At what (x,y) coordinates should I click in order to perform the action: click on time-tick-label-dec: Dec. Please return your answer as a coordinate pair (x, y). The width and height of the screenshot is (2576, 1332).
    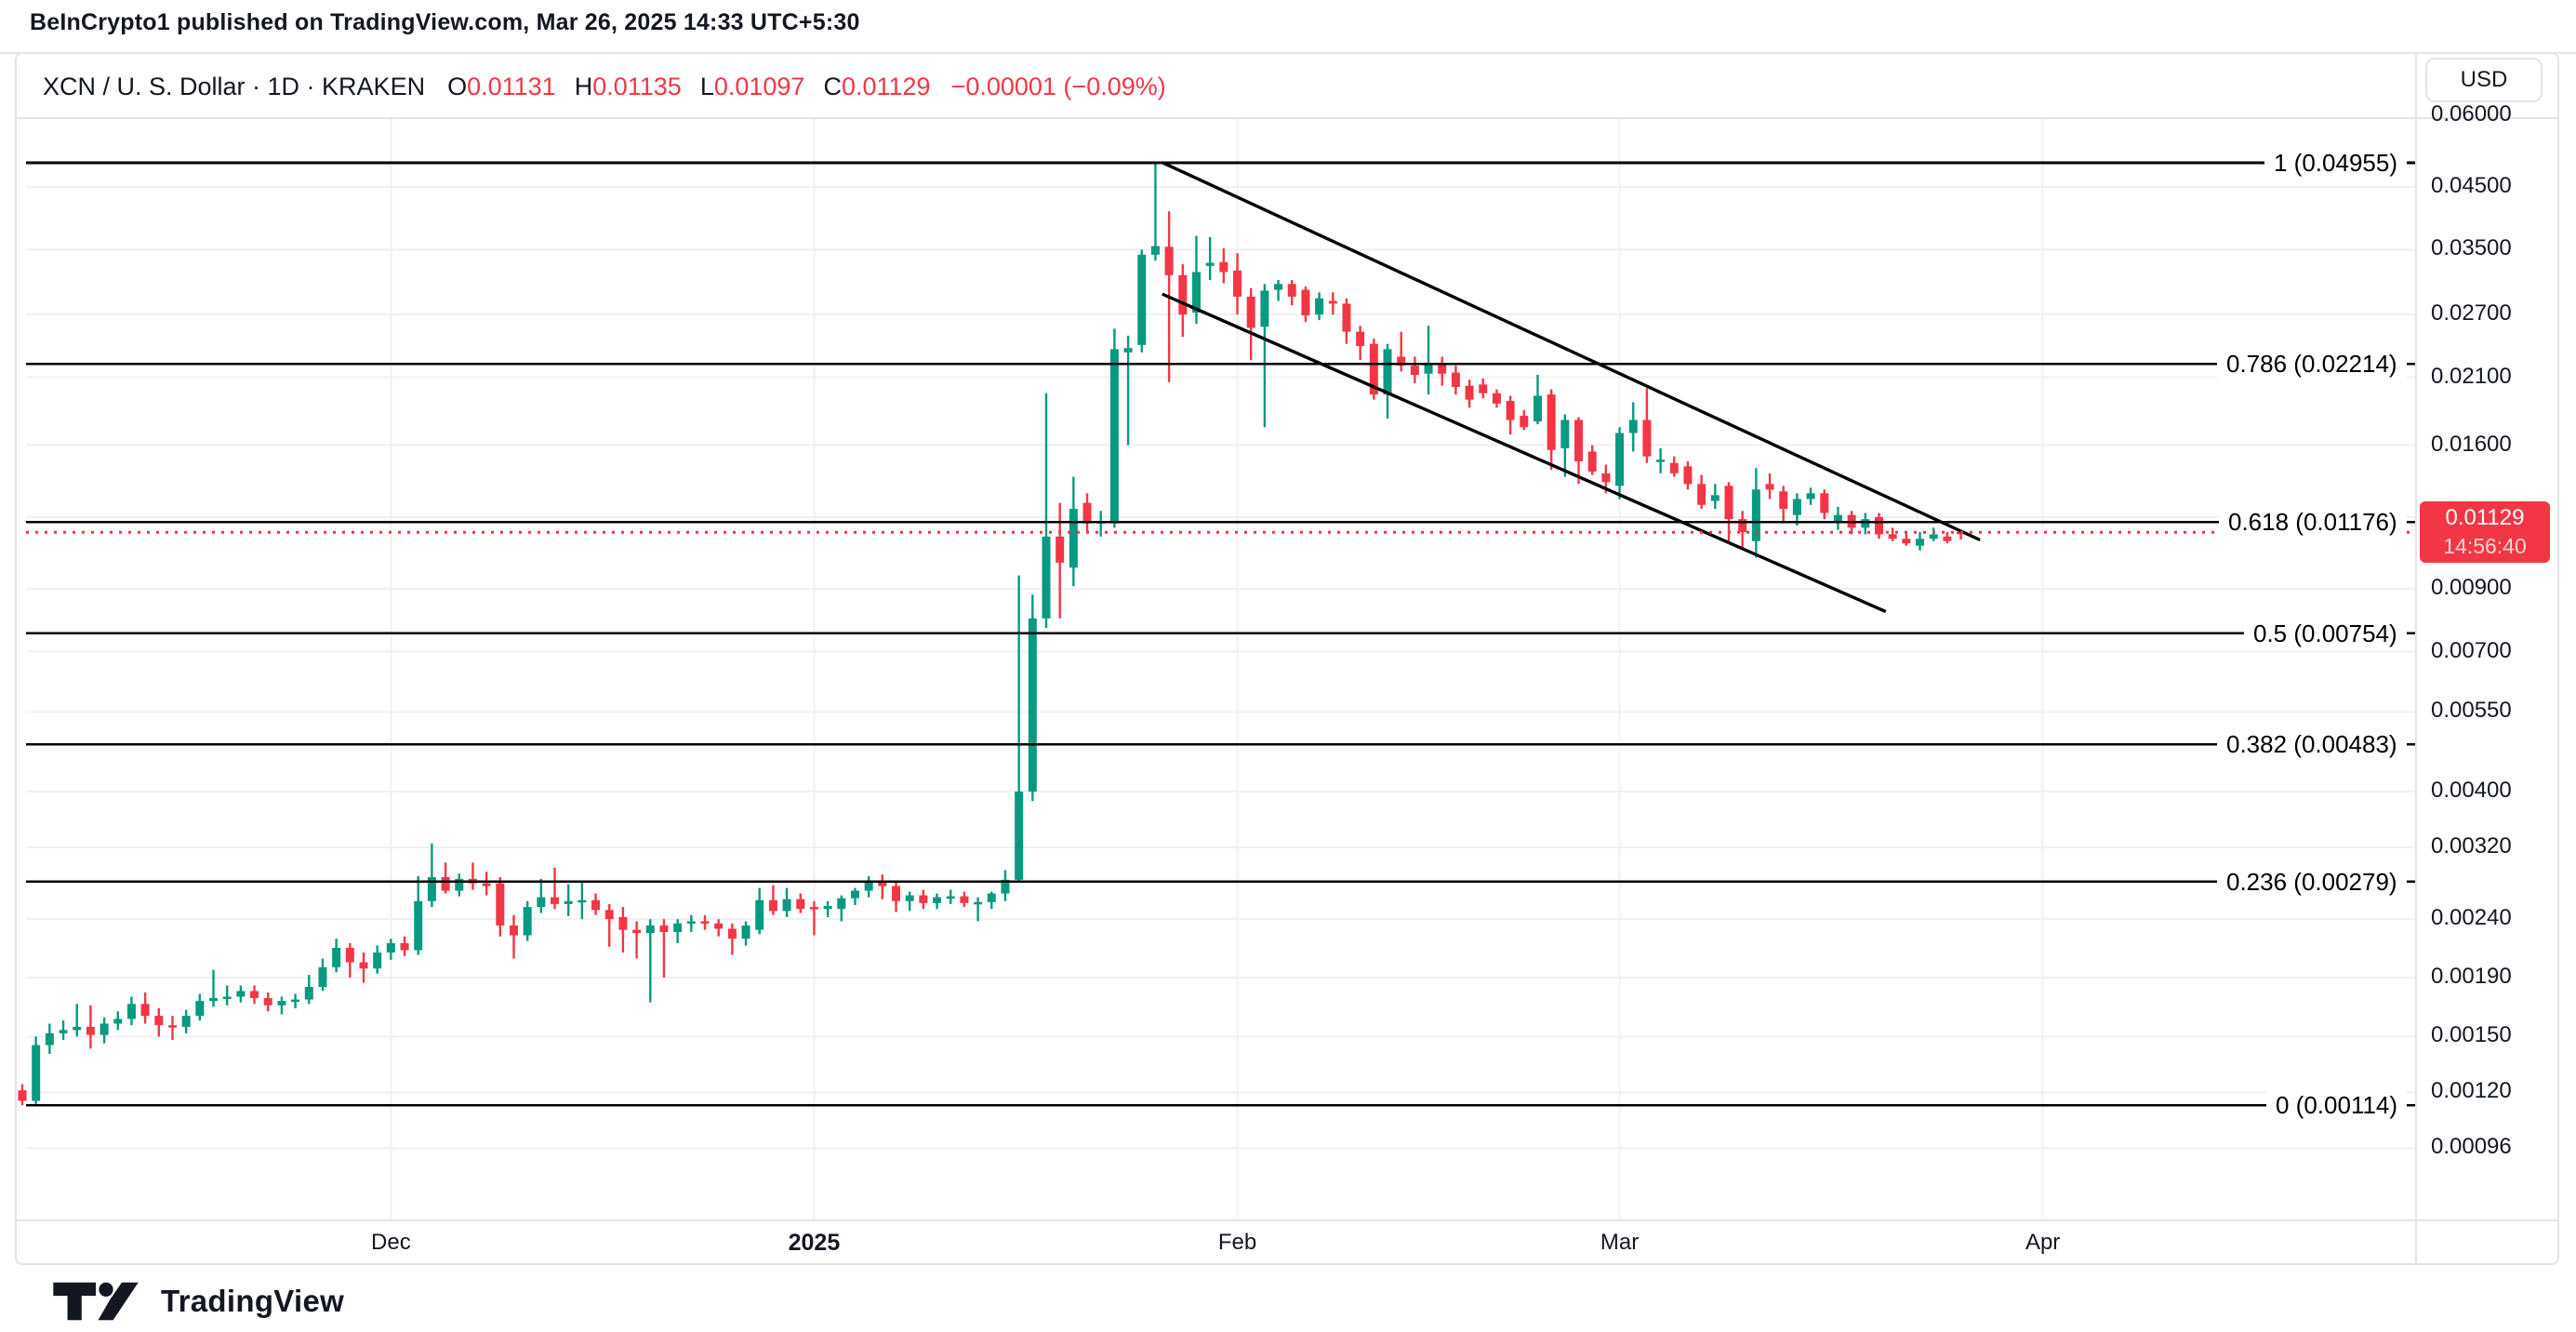
    Looking at the image, I should click on (391, 1242).